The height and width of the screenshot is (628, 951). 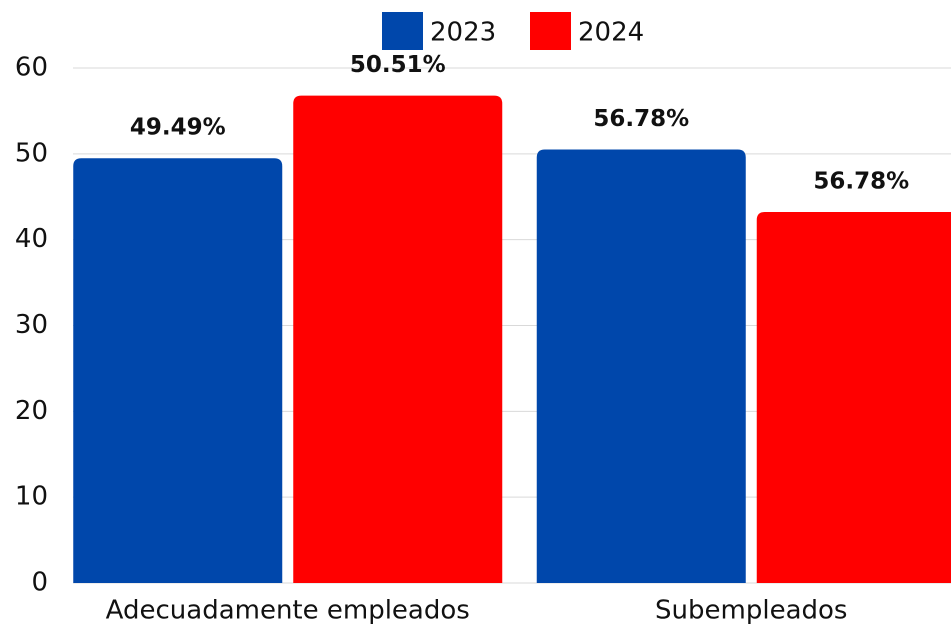 What do you see at coordinates (611, 33) in the screenshot?
I see `legend-label: 2024` at bounding box center [611, 33].